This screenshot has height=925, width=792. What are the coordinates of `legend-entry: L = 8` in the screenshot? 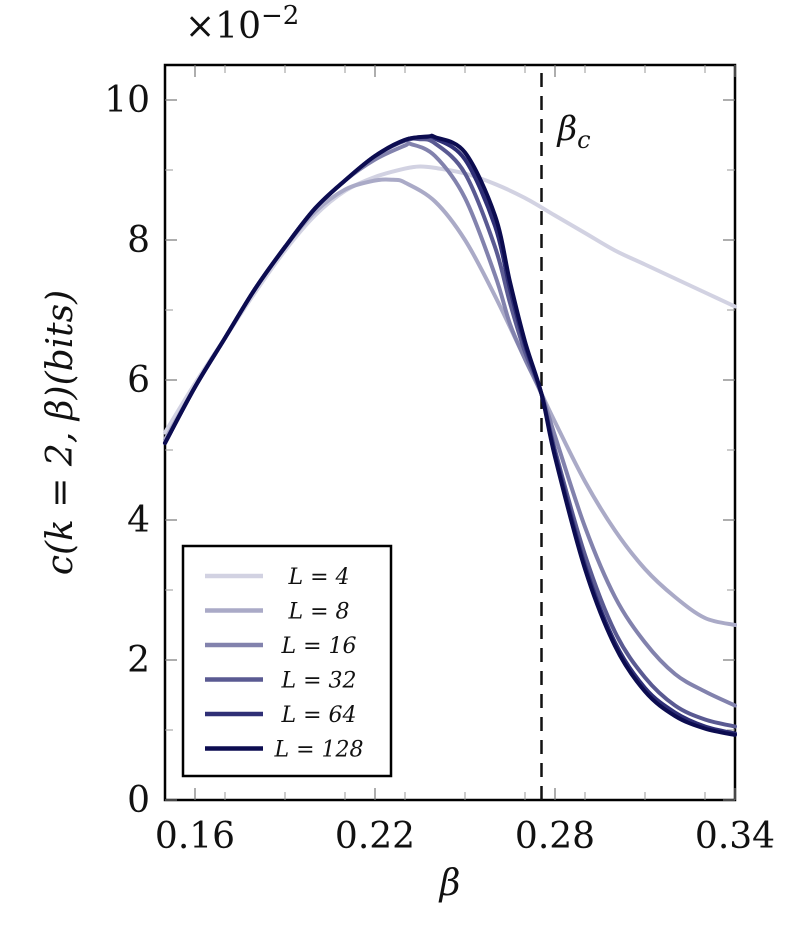 It's located at (318, 612).